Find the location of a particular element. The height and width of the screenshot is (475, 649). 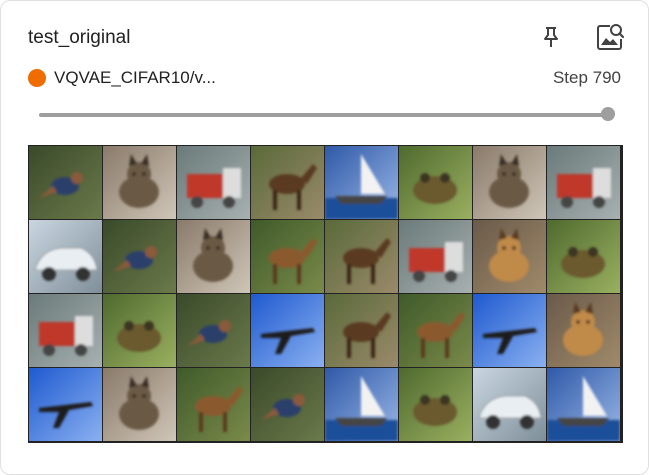

slider-track is located at coordinates (324, 115).